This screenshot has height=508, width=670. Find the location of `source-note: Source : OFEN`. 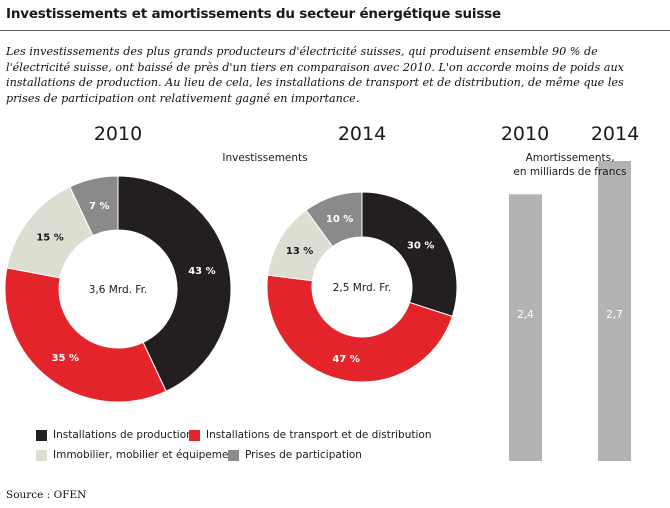

source-note: Source : OFEN is located at coordinates (46, 495).